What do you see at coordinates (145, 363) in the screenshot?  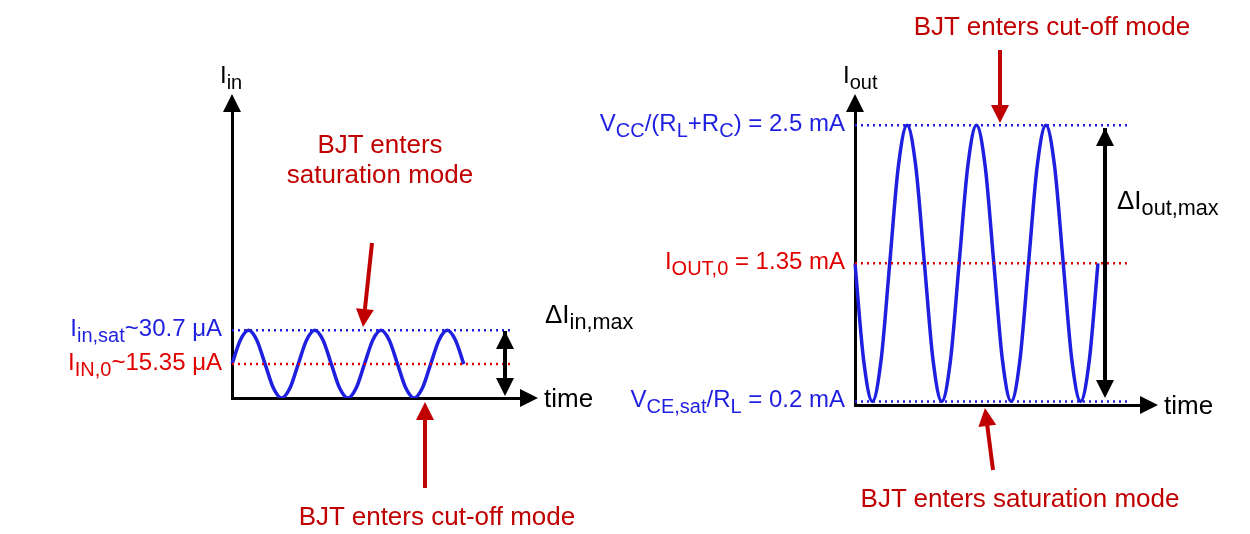 I see `ref-line-label: I$_{IN,0}$~15.35 μA` at bounding box center [145, 363].